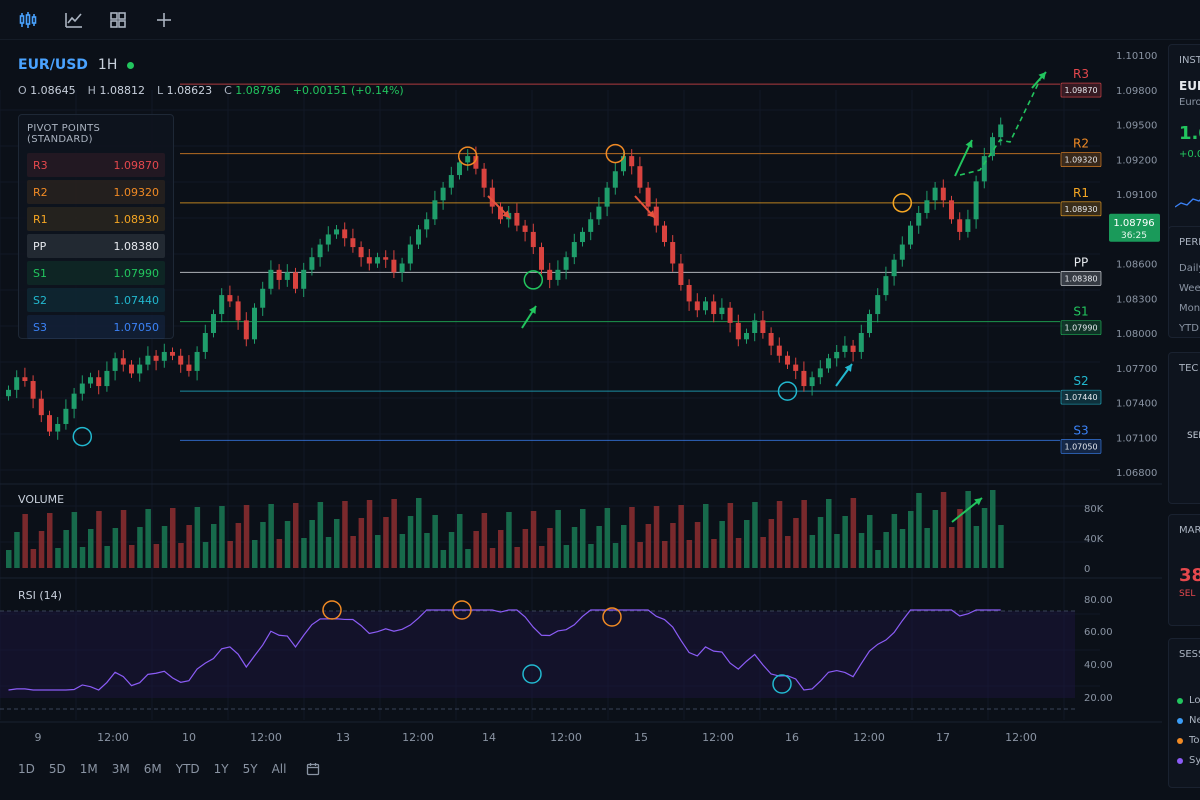  Describe the element at coordinates (118, 20) in the screenshot. I see `grid-layout-icon` at that location.